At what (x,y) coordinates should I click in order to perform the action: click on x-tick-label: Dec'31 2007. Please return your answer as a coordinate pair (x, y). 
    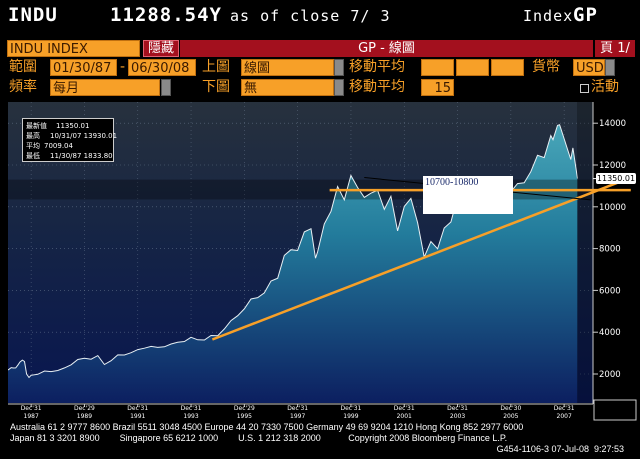
    Looking at the image, I should click on (564, 413).